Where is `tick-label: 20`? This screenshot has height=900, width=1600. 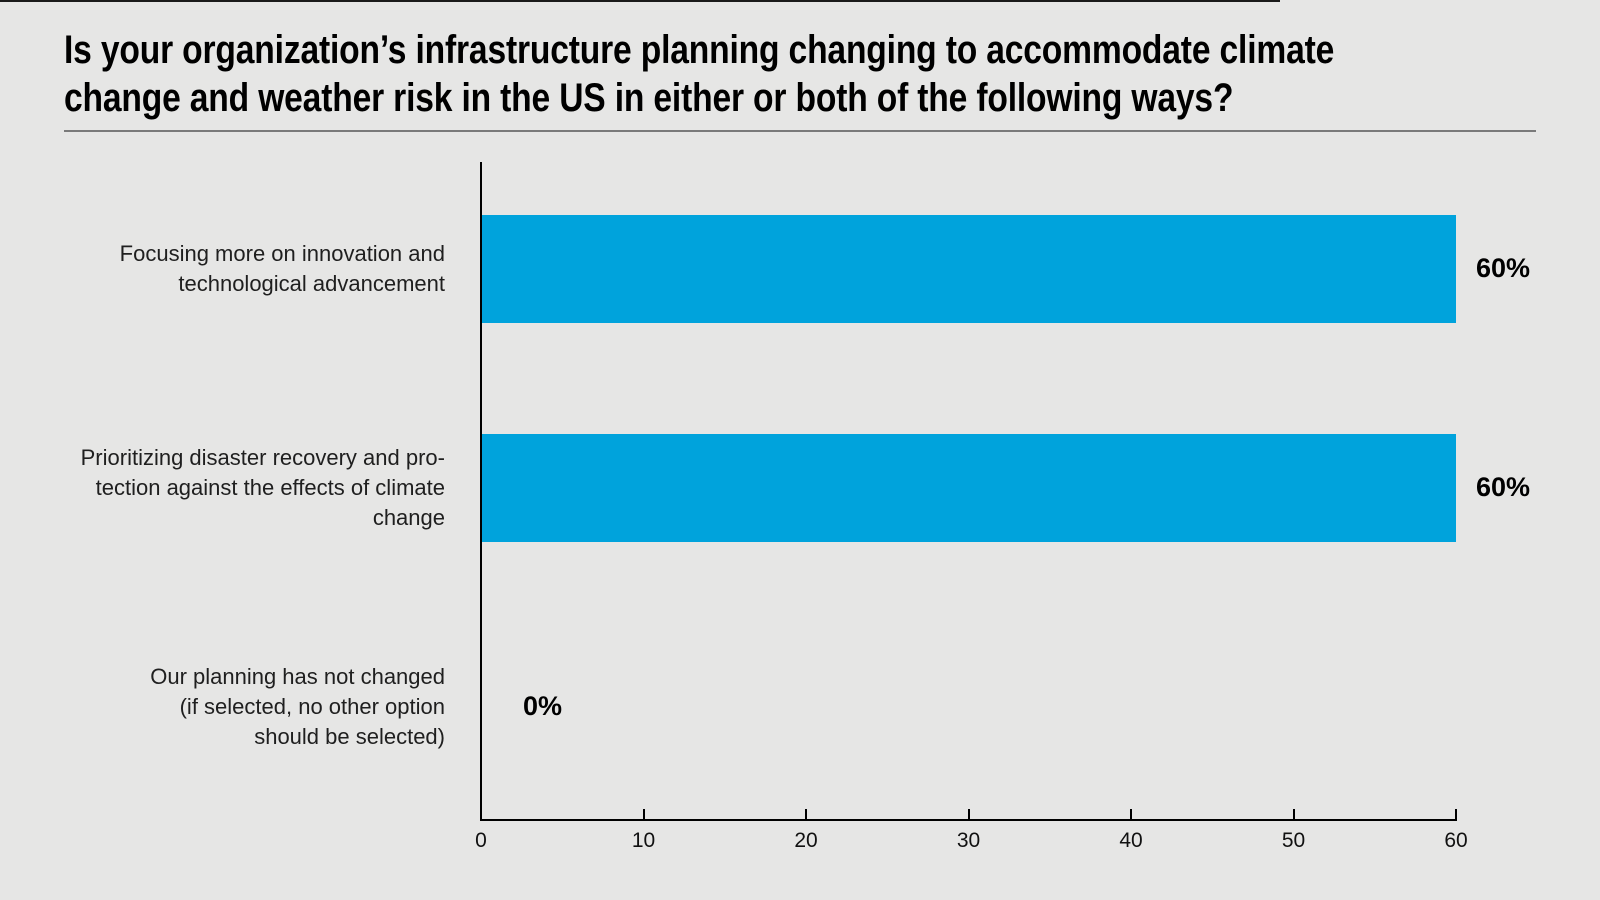
tick-label: 20 is located at coordinates (806, 840).